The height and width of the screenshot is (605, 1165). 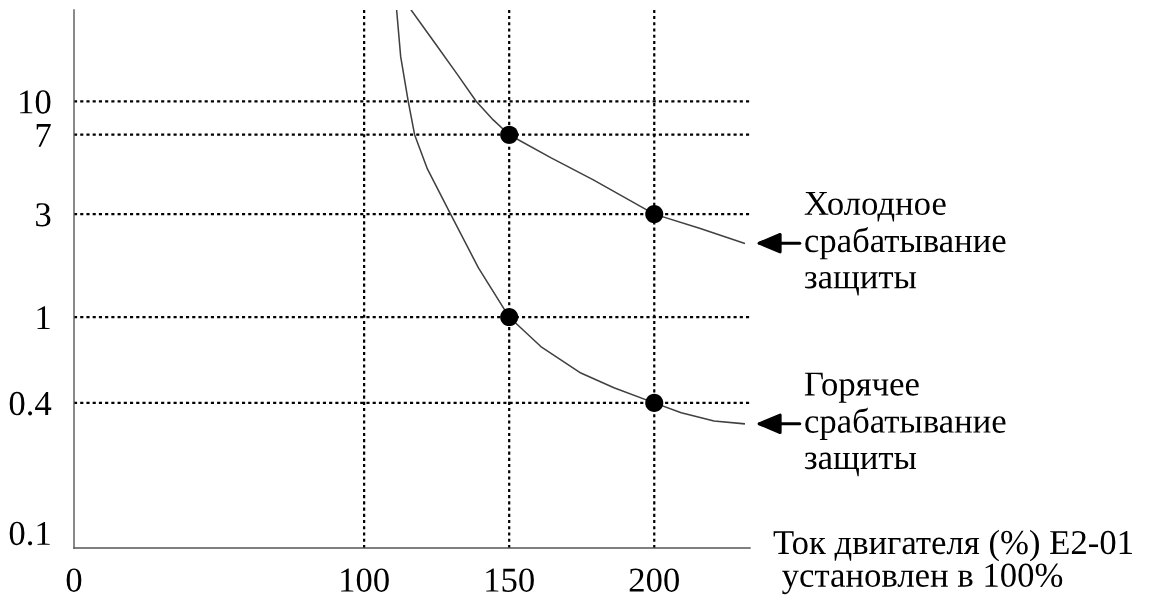 What do you see at coordinates (905, 424) in the screenshot?
I see `annotation: Горячее срабатывание защиты` at bounding box center [905, 424].